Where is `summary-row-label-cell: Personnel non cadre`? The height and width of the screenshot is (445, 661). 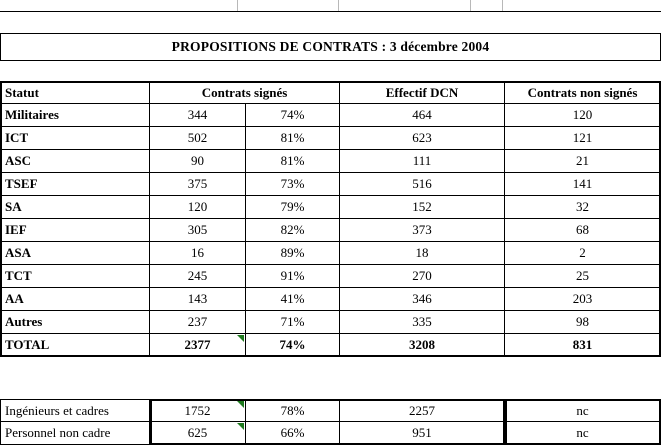 summary-row-label-cell: Personnel non cadre is located at coordinates (75, 433).